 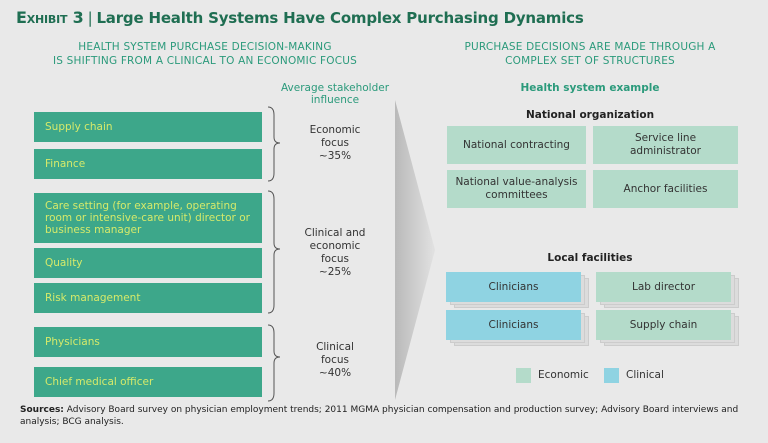 I want to click on stakeholder-box: Physicians, so click(x=148, y=342).